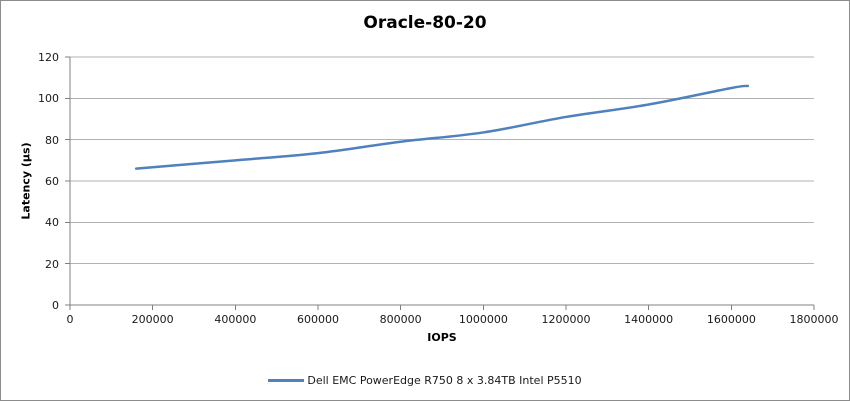 Image resolution: width=850 pixels, height=401 pixels. What do you see at coordinates (442, 337) in the screenshot?
I see `x-axis-label: IOPS` at bounding box center [442, 337].